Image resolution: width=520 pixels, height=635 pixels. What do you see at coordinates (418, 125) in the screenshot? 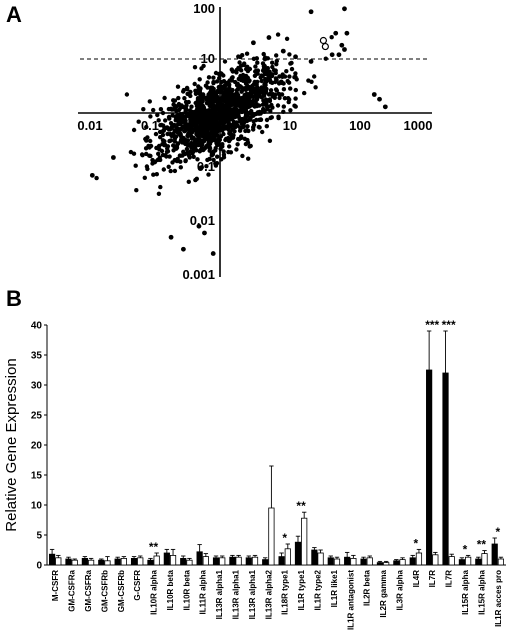
I see `x-tick-label: 1000` at bounding box center [418, 125].